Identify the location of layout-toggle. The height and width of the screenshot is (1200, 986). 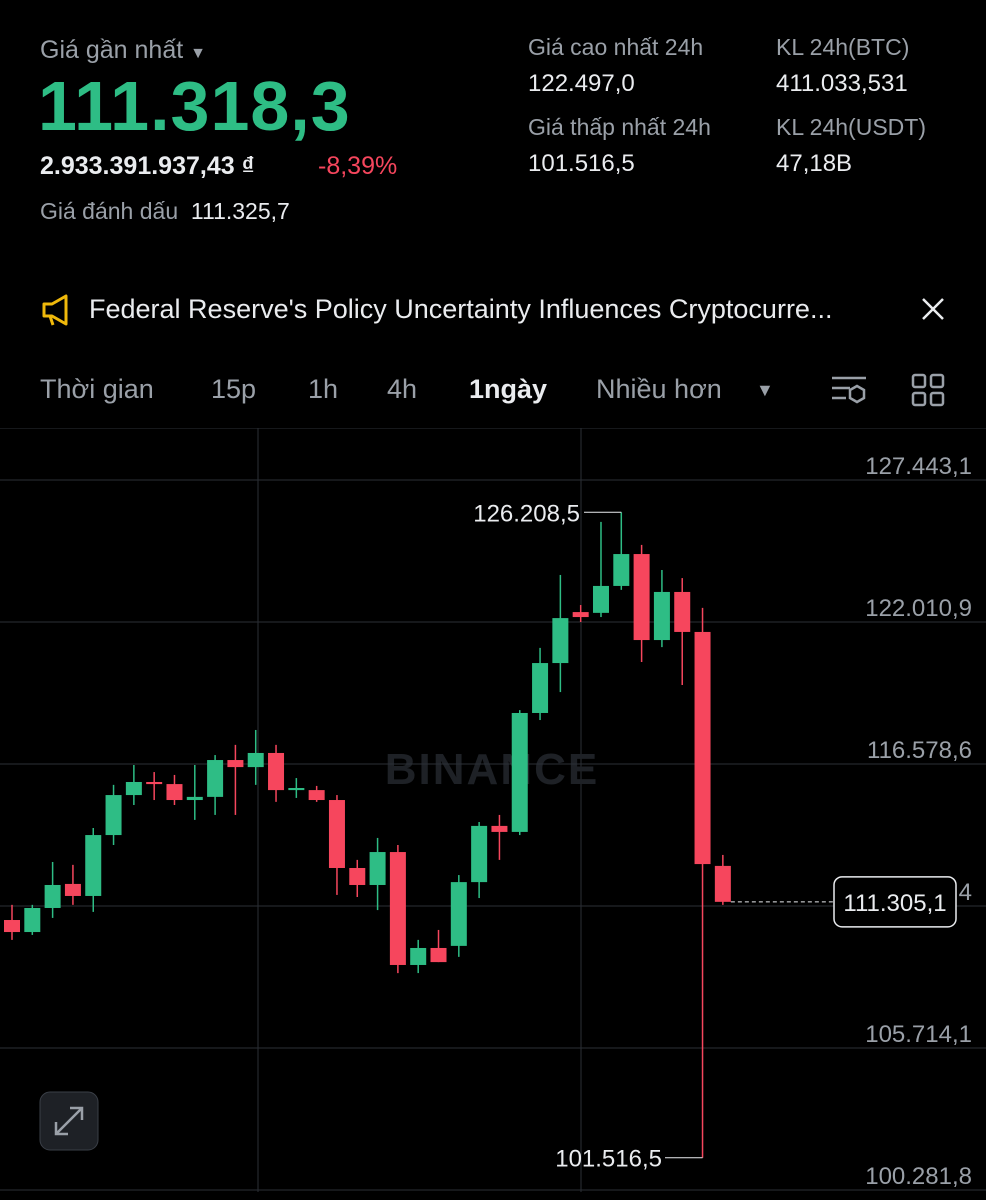
(928, 390).